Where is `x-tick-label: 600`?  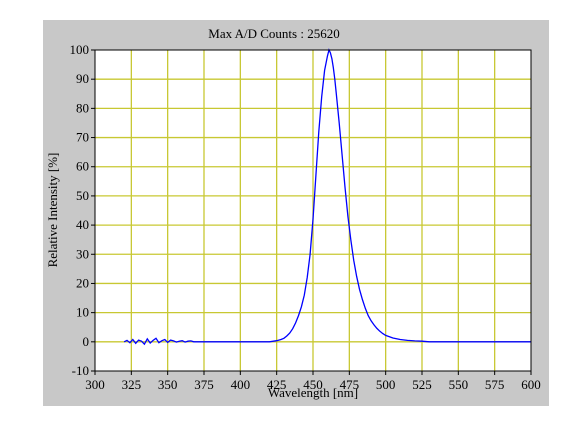
x-tick-label: 600 is located at coordinates (531, 384).